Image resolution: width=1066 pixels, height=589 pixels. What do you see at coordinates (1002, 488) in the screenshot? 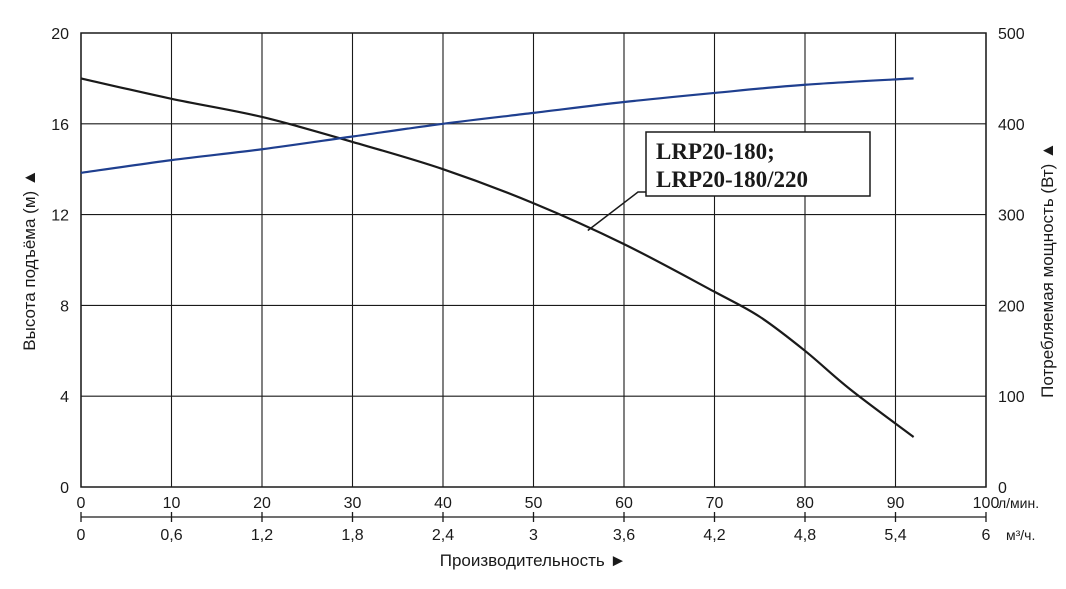
I see `right-tick-label: 0` at bounding box center [1002, 488].